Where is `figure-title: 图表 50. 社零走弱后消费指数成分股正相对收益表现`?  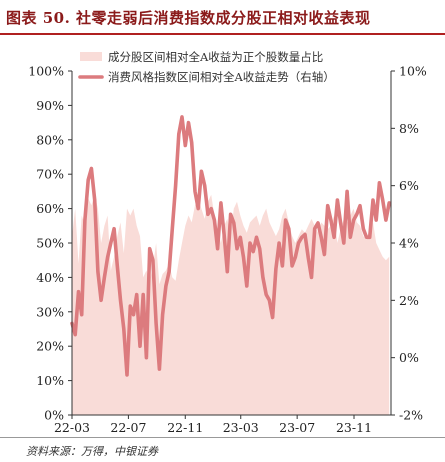
figure-title: 图表 50. 社零走弱后消费指数成分股正相对收益表现 is located at coordinates (188, 18).